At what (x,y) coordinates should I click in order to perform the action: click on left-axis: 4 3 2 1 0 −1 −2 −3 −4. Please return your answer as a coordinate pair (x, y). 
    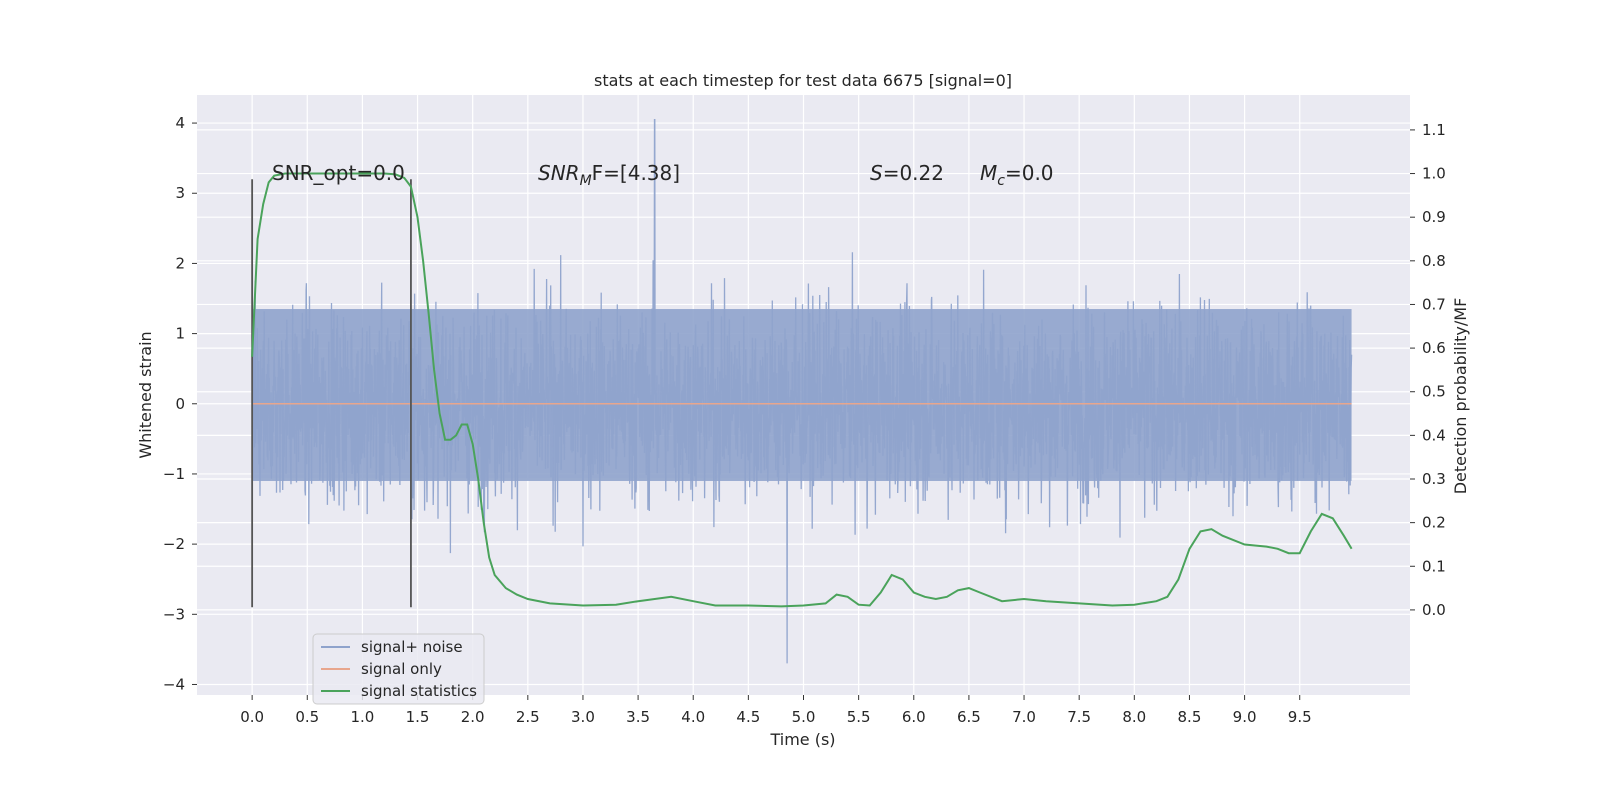
    Looking at the image, I should click on (180, 403).